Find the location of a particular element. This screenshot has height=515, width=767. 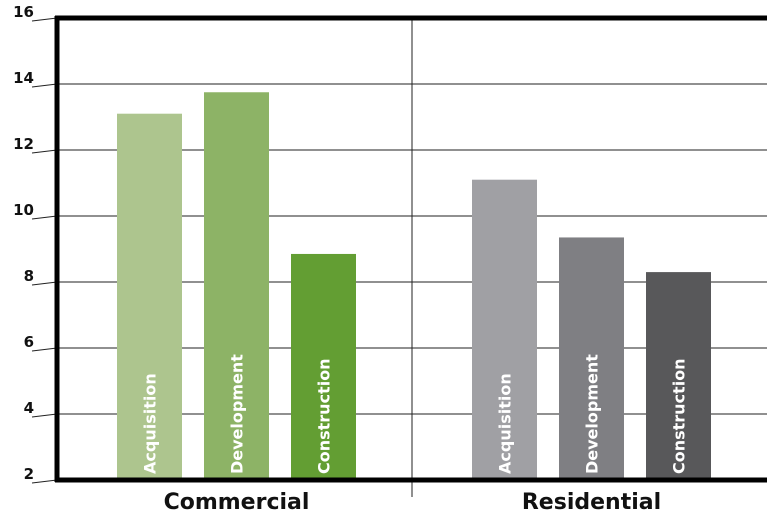

y-axis-ticks: 2 4 6 8 10 12 14 16 is located at coordinates (35, 243).